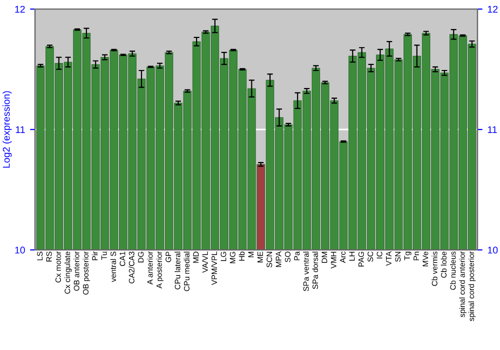  Describe the element at coordinates (7, 129) in the screenshot. I see `y-axis-title: Log2 (expression)` at that location.